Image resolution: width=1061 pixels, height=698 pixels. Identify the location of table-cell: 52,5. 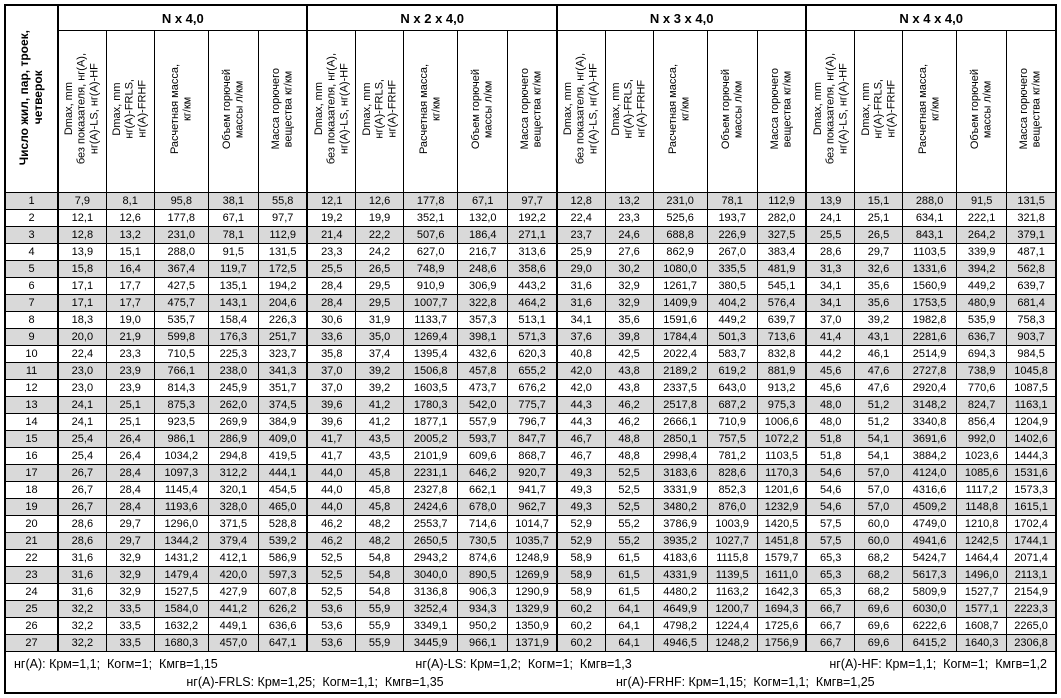
(331, 575).